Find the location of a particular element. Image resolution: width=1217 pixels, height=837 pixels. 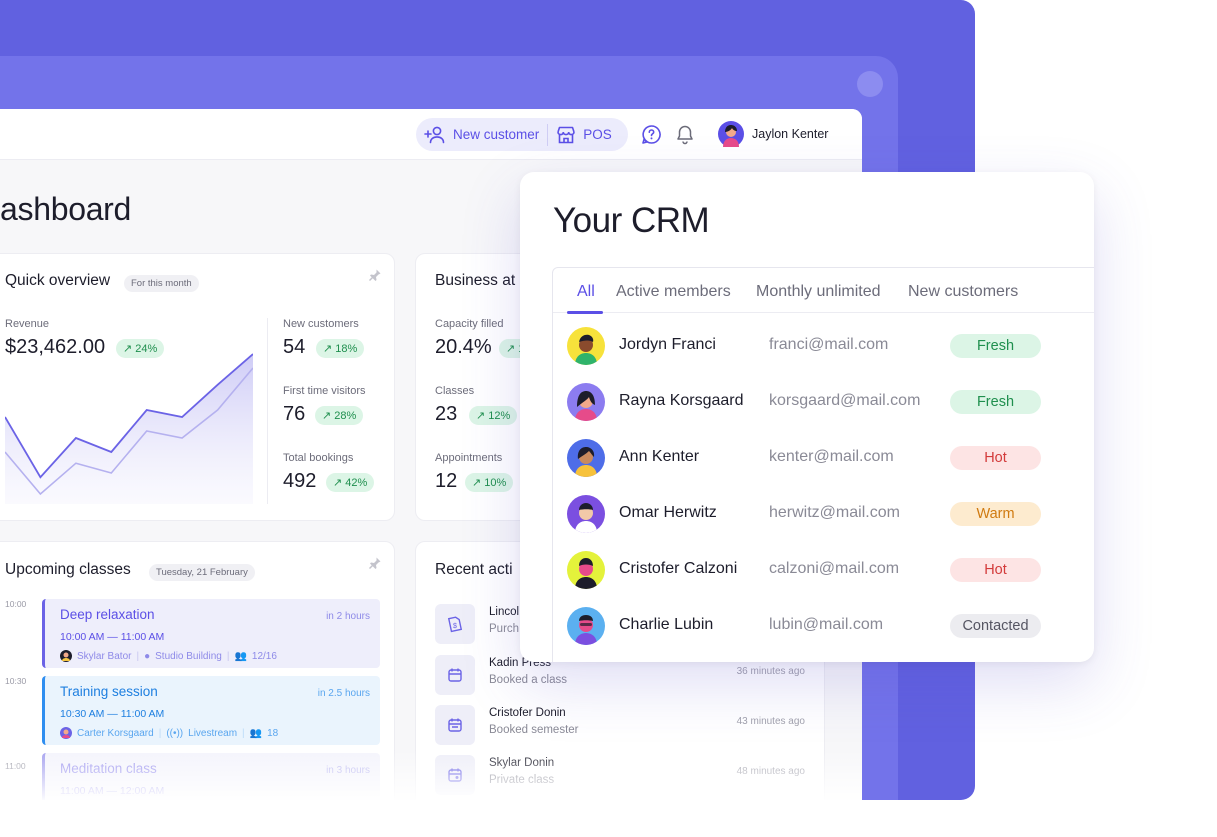

bell-icon is located at coordinates (685, 134).